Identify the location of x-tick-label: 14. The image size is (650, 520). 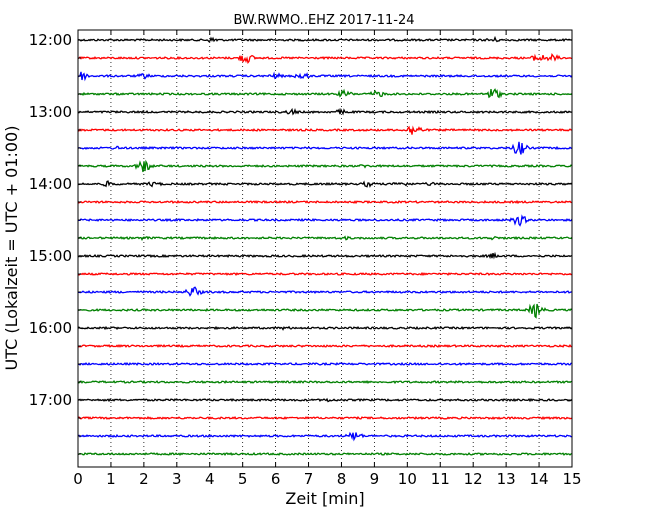
(539, 479).